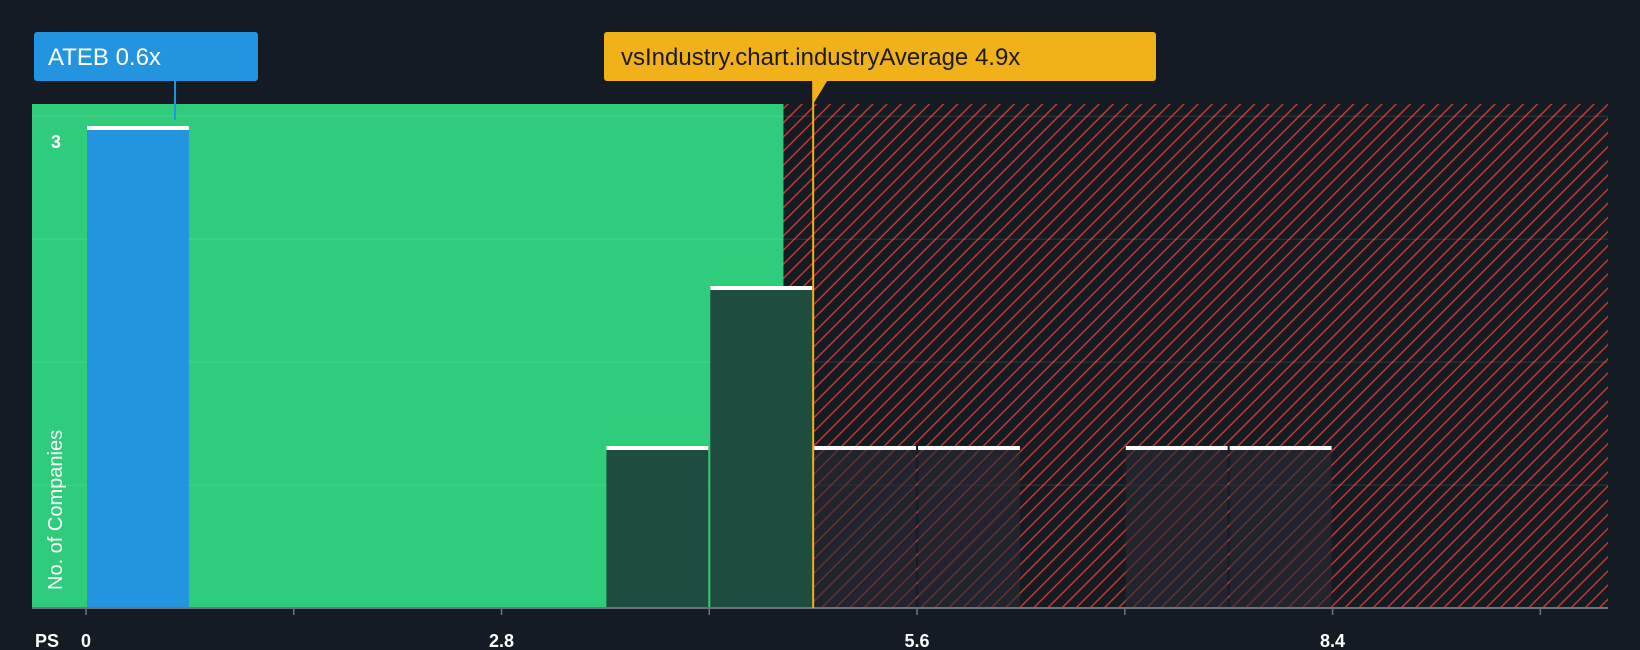 The image size is (1640, 650). What do you see at coordinates (47, 640) in the screenshot?
I see `x-axis-title: PS` at bounding box center [47, 640].